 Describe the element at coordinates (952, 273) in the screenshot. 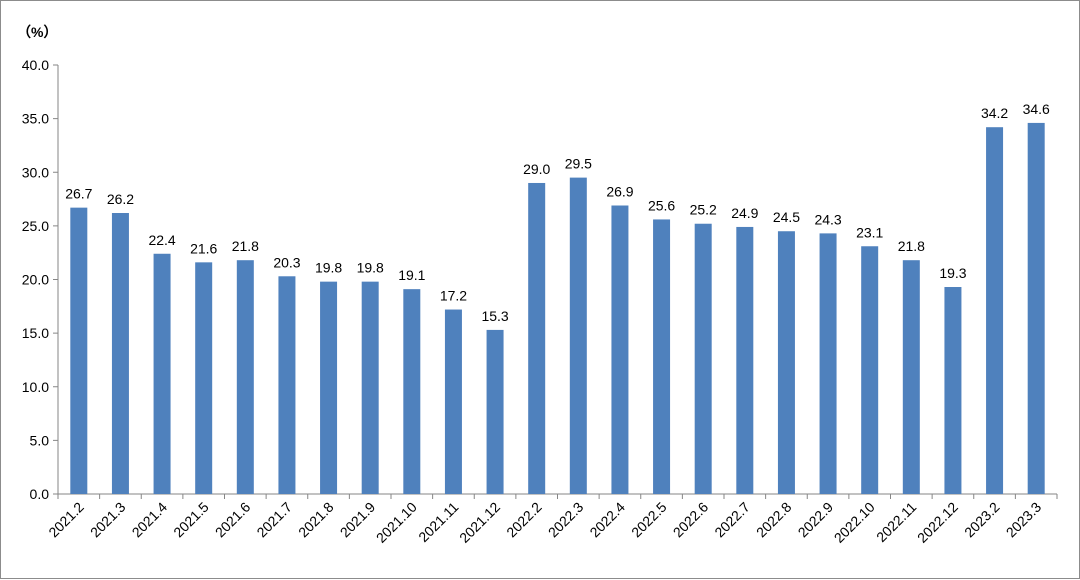

I see `data-label: 19.3` at that location.